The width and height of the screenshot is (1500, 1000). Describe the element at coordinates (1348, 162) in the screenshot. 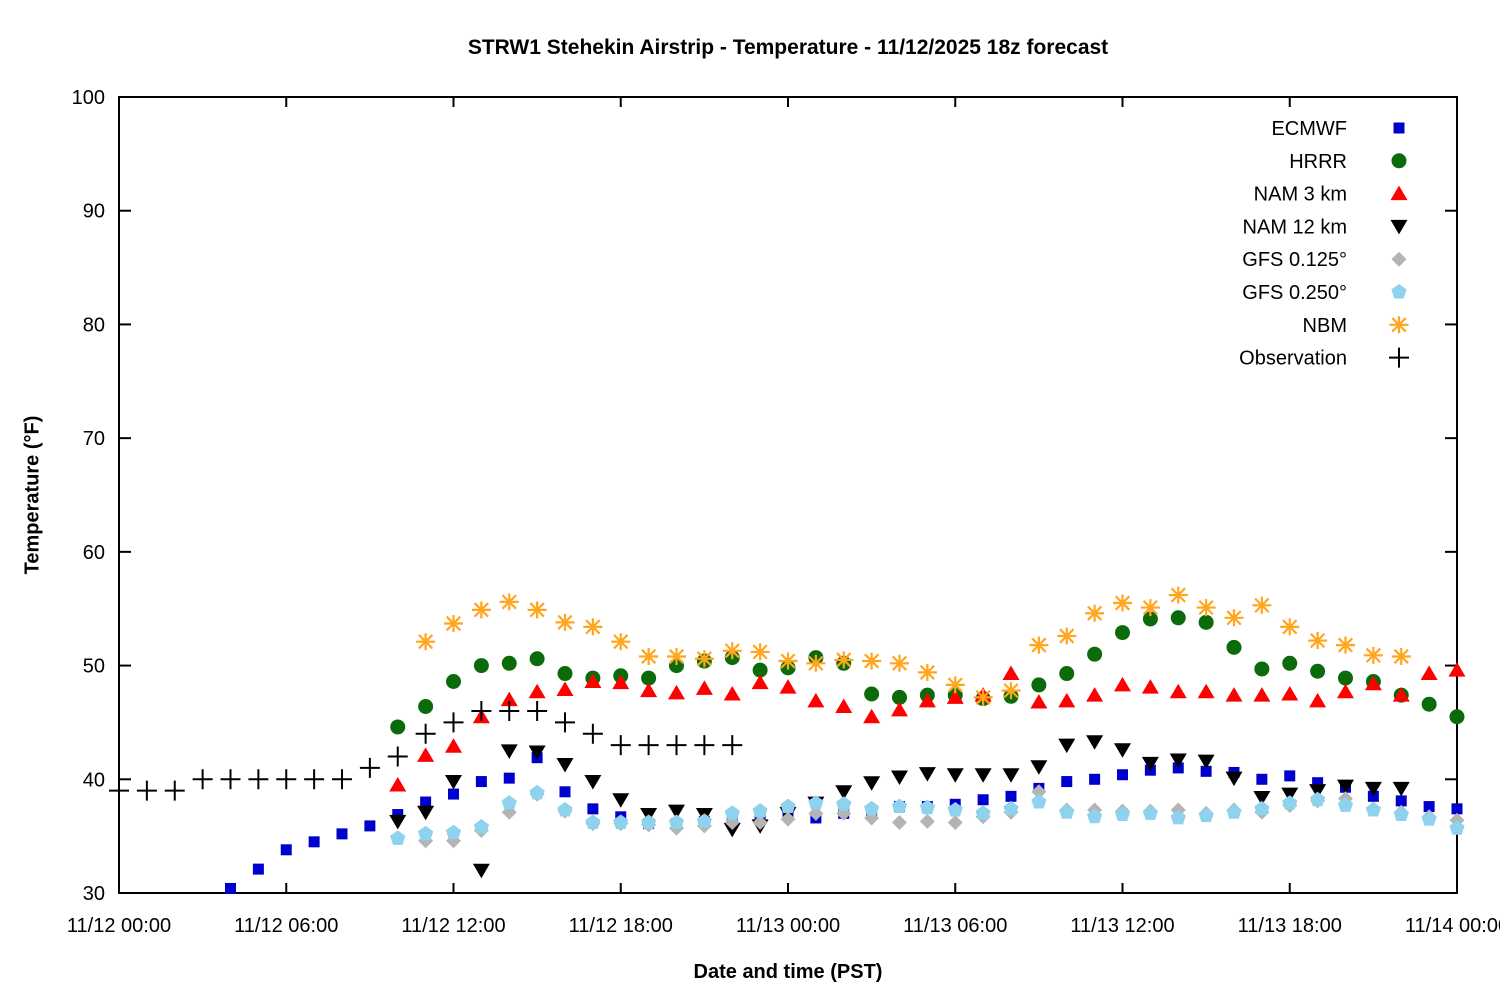

I see `legend-entry: HRRR` at that location.